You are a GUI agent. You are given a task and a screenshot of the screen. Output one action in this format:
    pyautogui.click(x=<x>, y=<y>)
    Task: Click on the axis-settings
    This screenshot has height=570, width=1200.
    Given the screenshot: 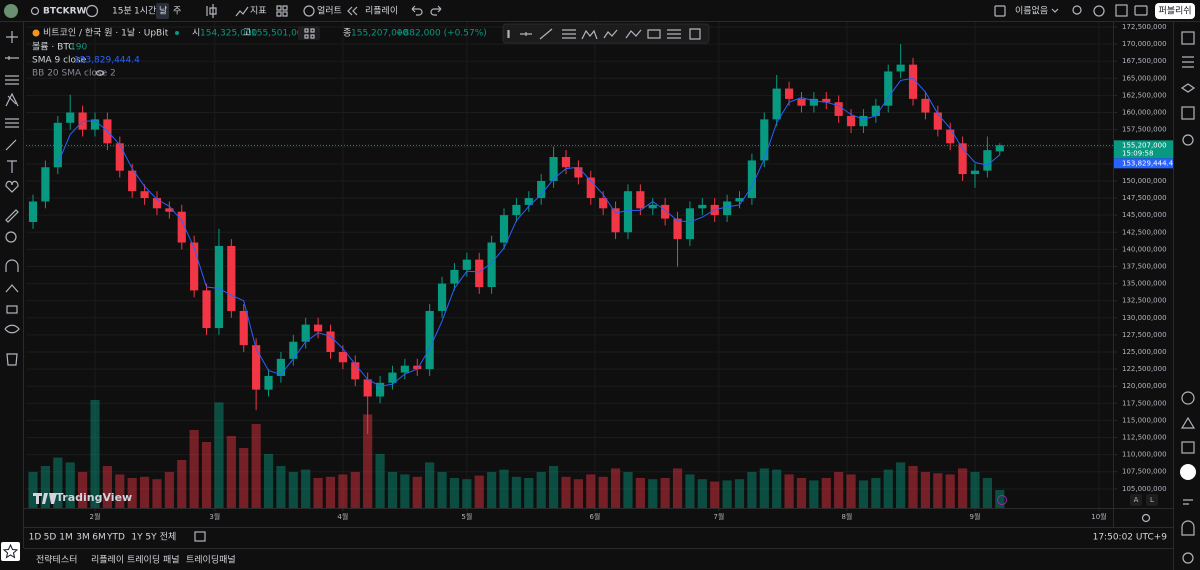 What is the action you would take?
    pyautogui.click(x=1146, y=518)
    